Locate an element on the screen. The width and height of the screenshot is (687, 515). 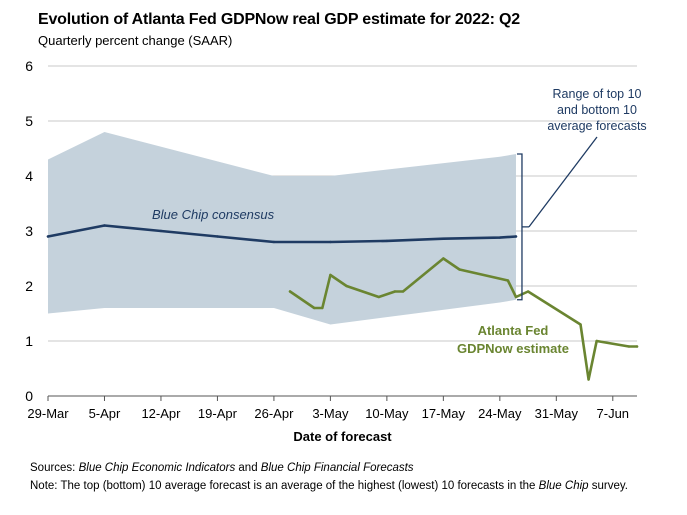
x-tick-label: 7-Jun is located at coordinates (613, 413).